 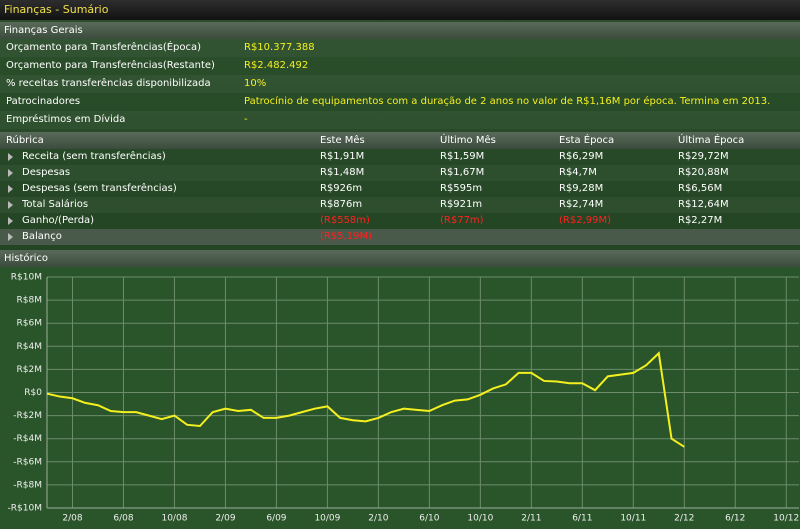 What do you see at coordinates (33, 393) in the screenshot?
I see `y-tick-label: R$0` at bounding box center [33, 393].